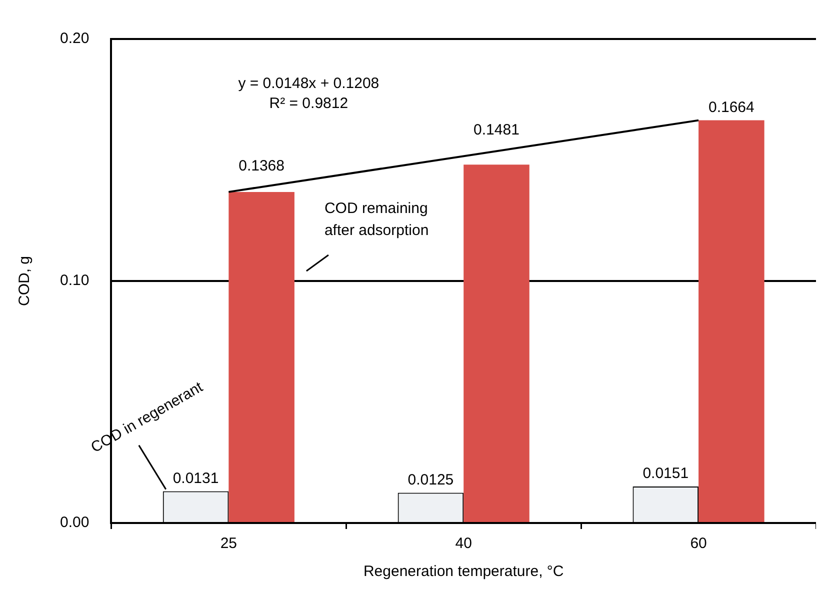  I want to click on data-label: 0.1481, so click(497, 129).